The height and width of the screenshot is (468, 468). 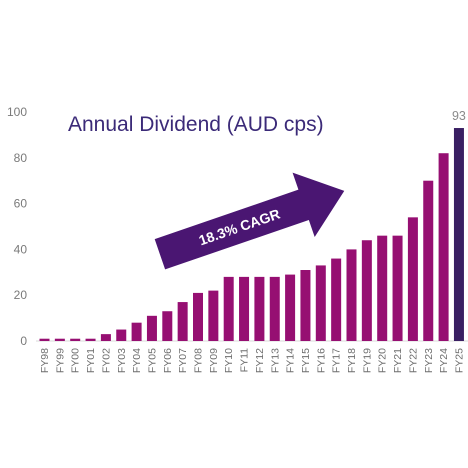 What do you see at coordinates (21, 295) in the screenshot?
I see `y-tick-label: 20` at bounding box center [21, 295].